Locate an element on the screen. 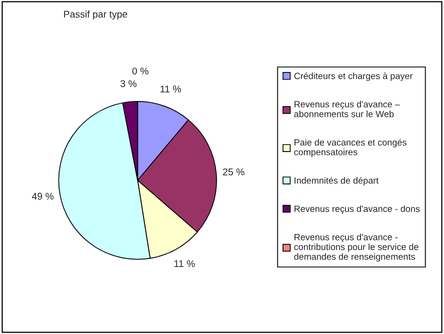  data-label: 3 % is located at coordinates (128, 84).